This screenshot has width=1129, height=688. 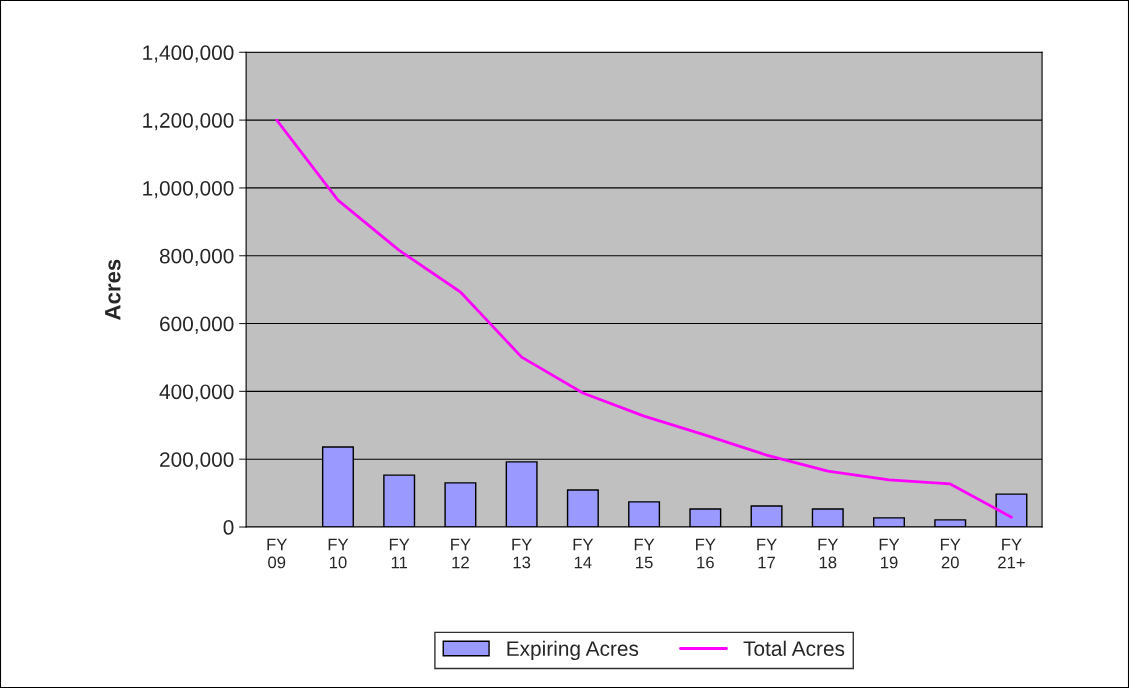 I want to click on x-tick-label: FY 13, so click(x=522, y=553).